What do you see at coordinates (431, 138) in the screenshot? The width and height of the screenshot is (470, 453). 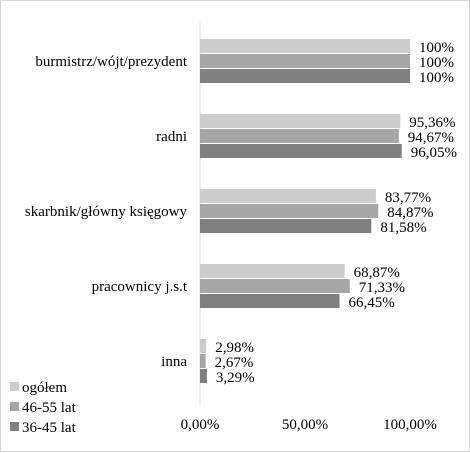 I see `data-label: 94,67%` at bounding box center [431, 138].